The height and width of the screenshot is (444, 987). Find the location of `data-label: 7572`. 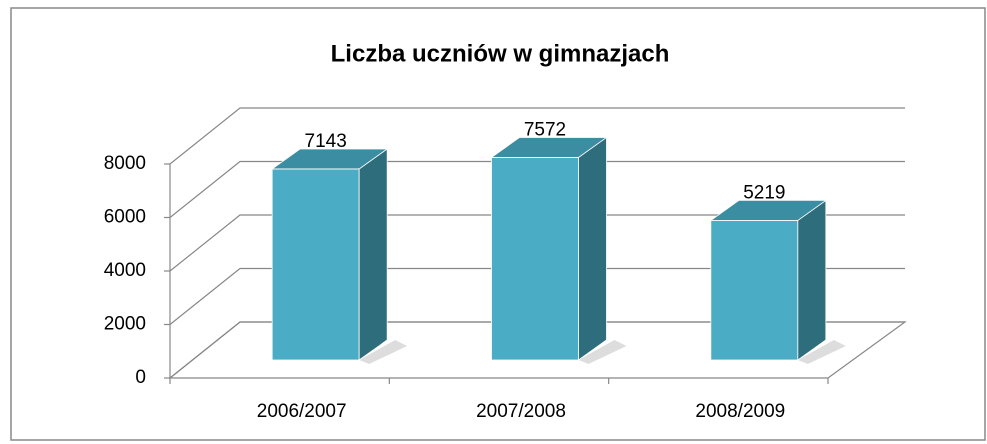

data-label: 7572 is located at coordinates (545, 129).